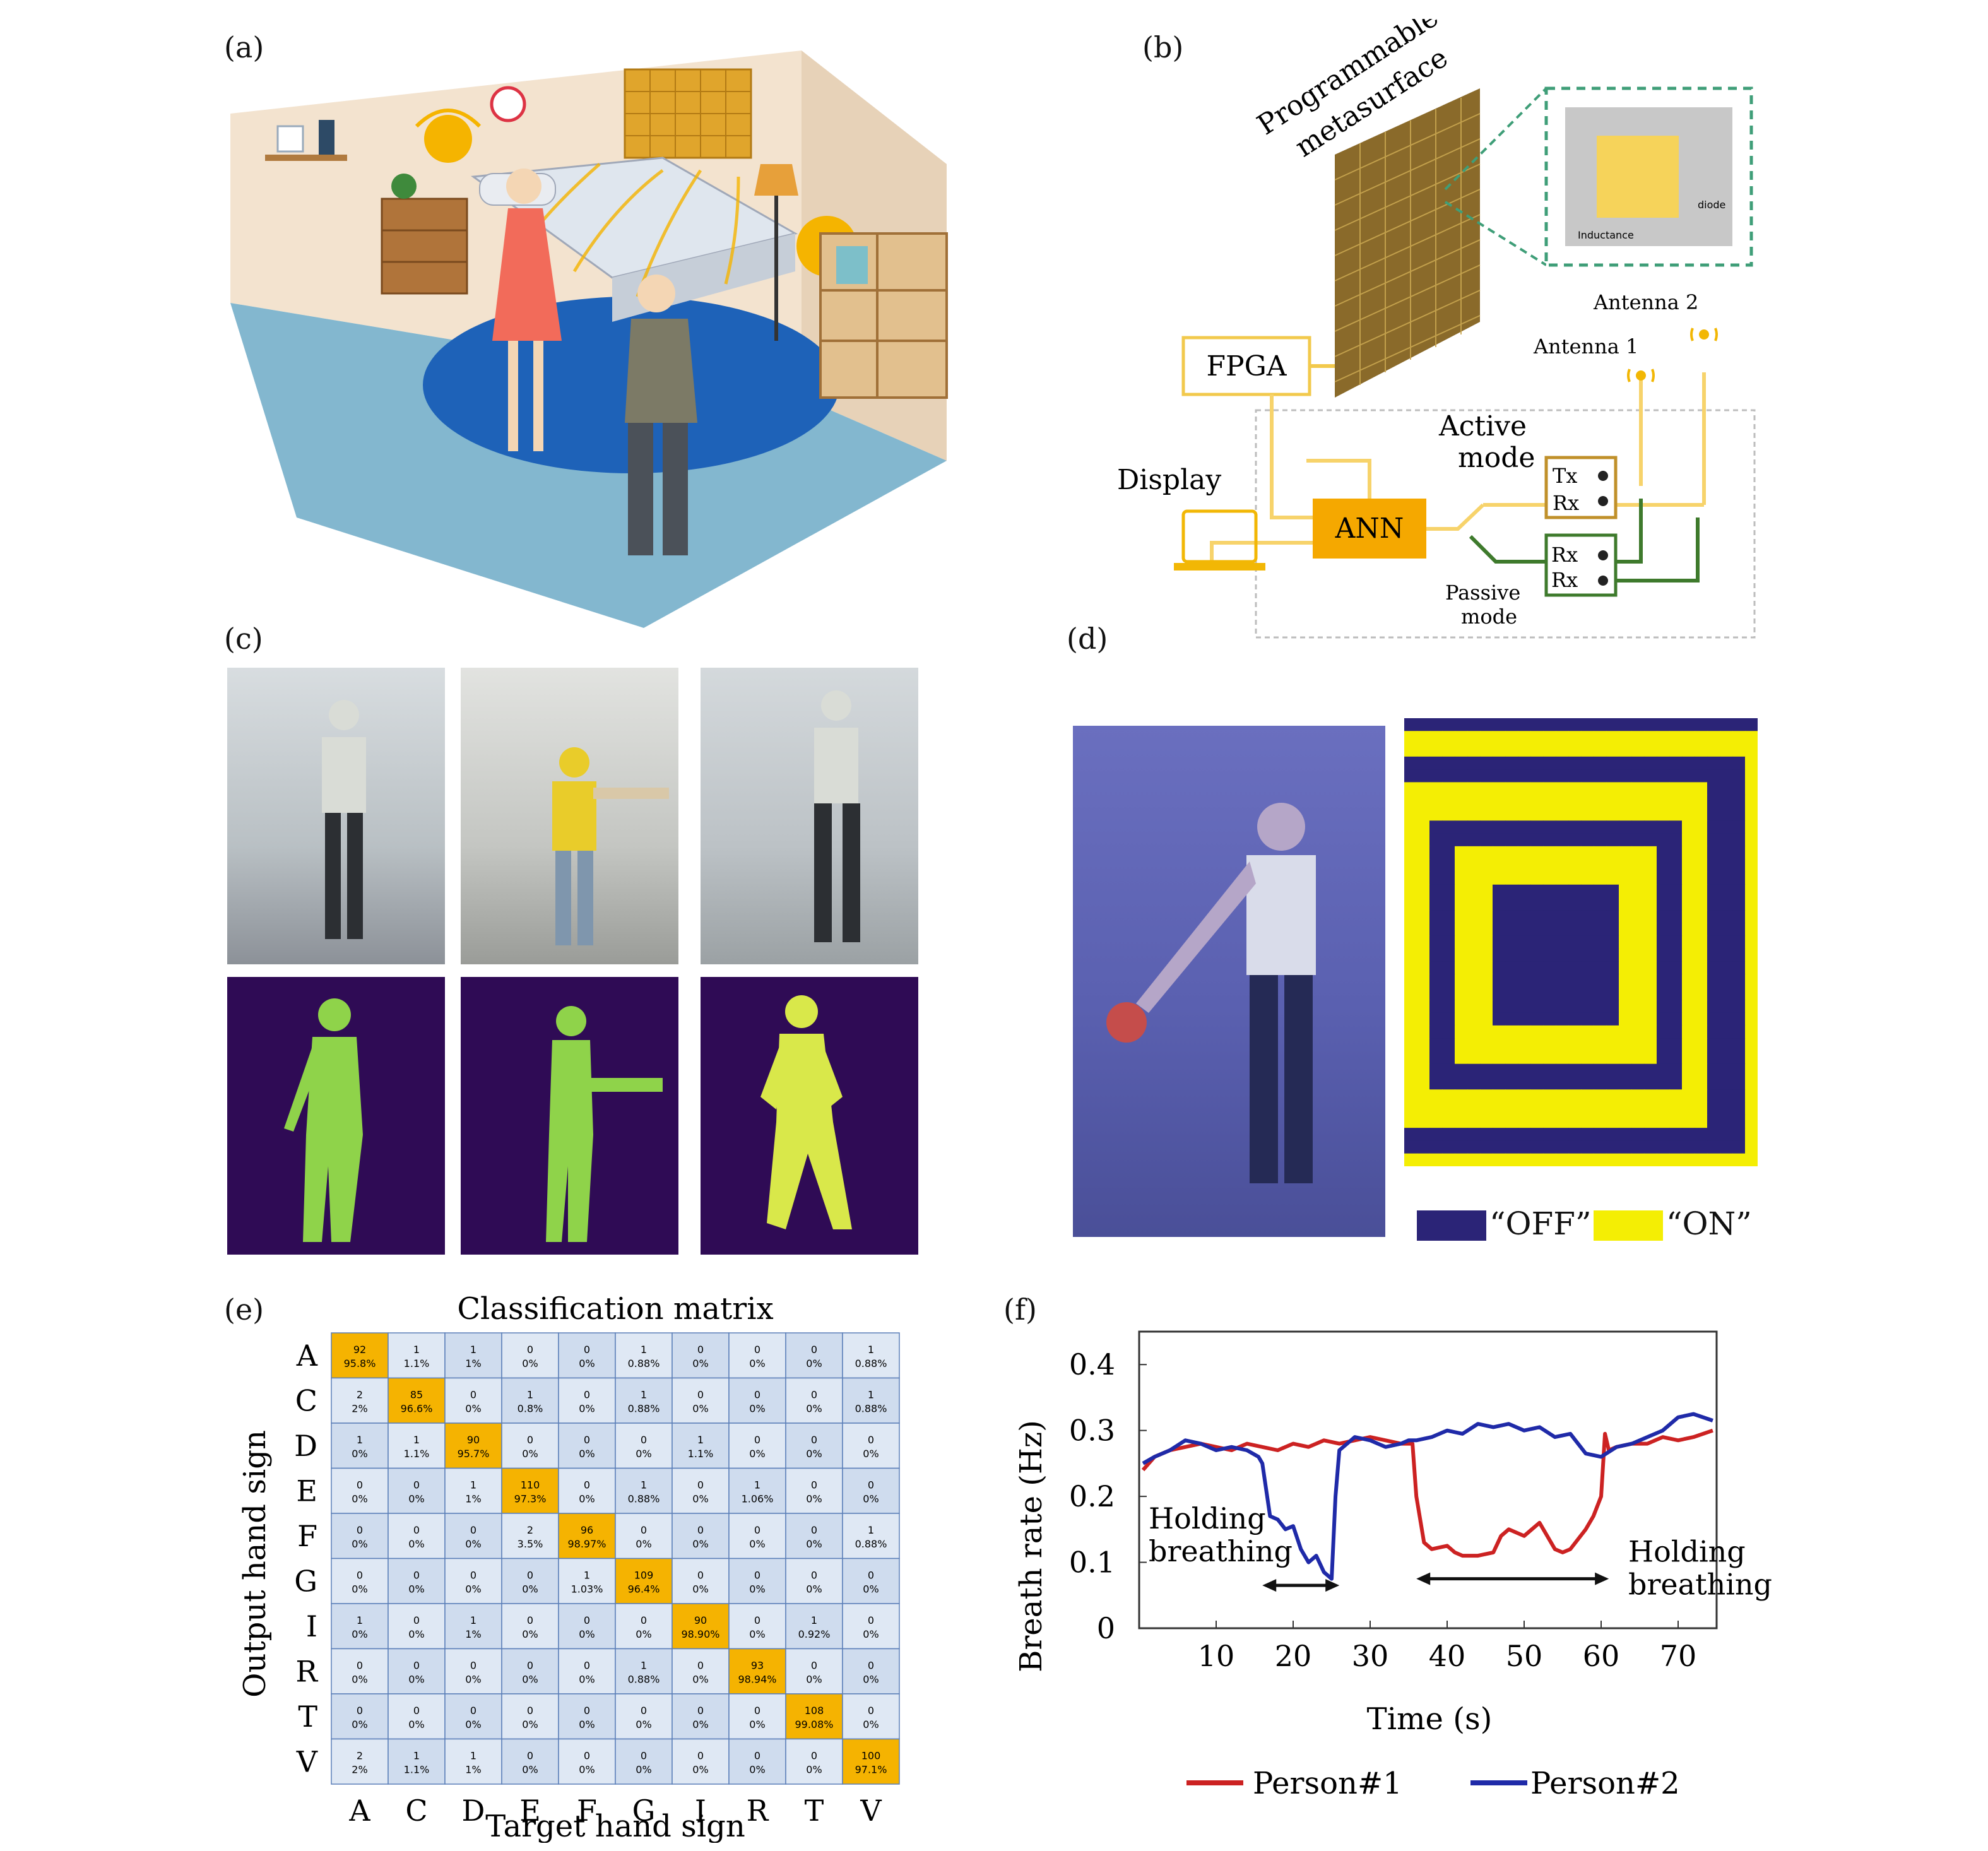  What do you see at coordinates (1211, 993) in the screenshot?
I see `gesture-person` at bounding box center [1211, 993].